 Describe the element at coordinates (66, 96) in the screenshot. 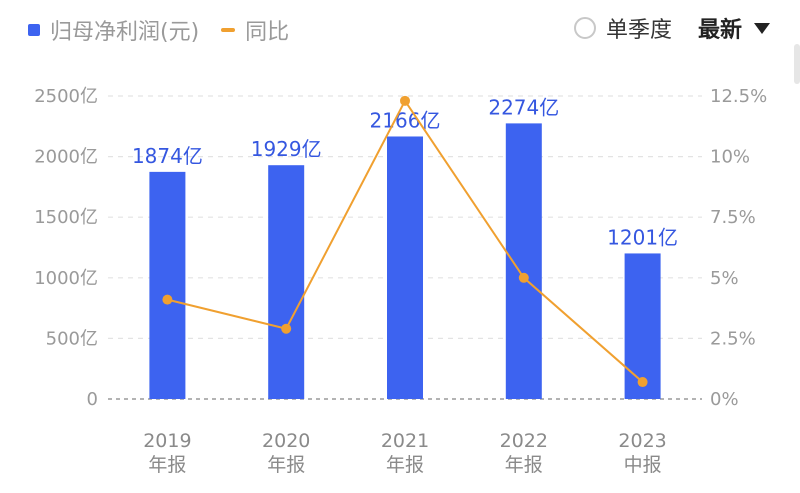

I see `y-left-tick-label: 2500亿` at that location.